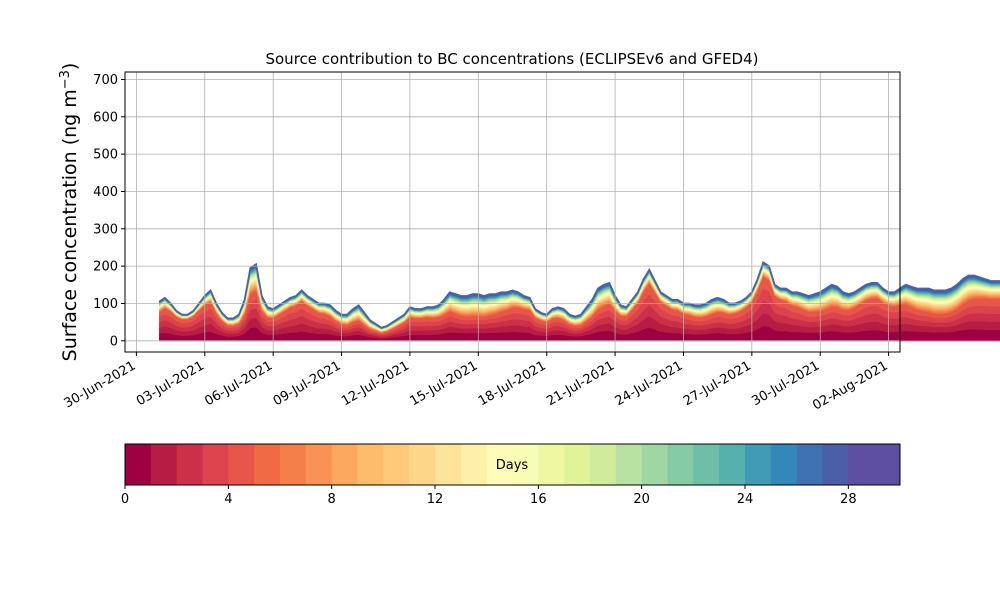 The width and height of the screenshot is (1000, 600). Describe the element at coordinates (579, 295) in the screenshot. I see `total-outline` at that location.